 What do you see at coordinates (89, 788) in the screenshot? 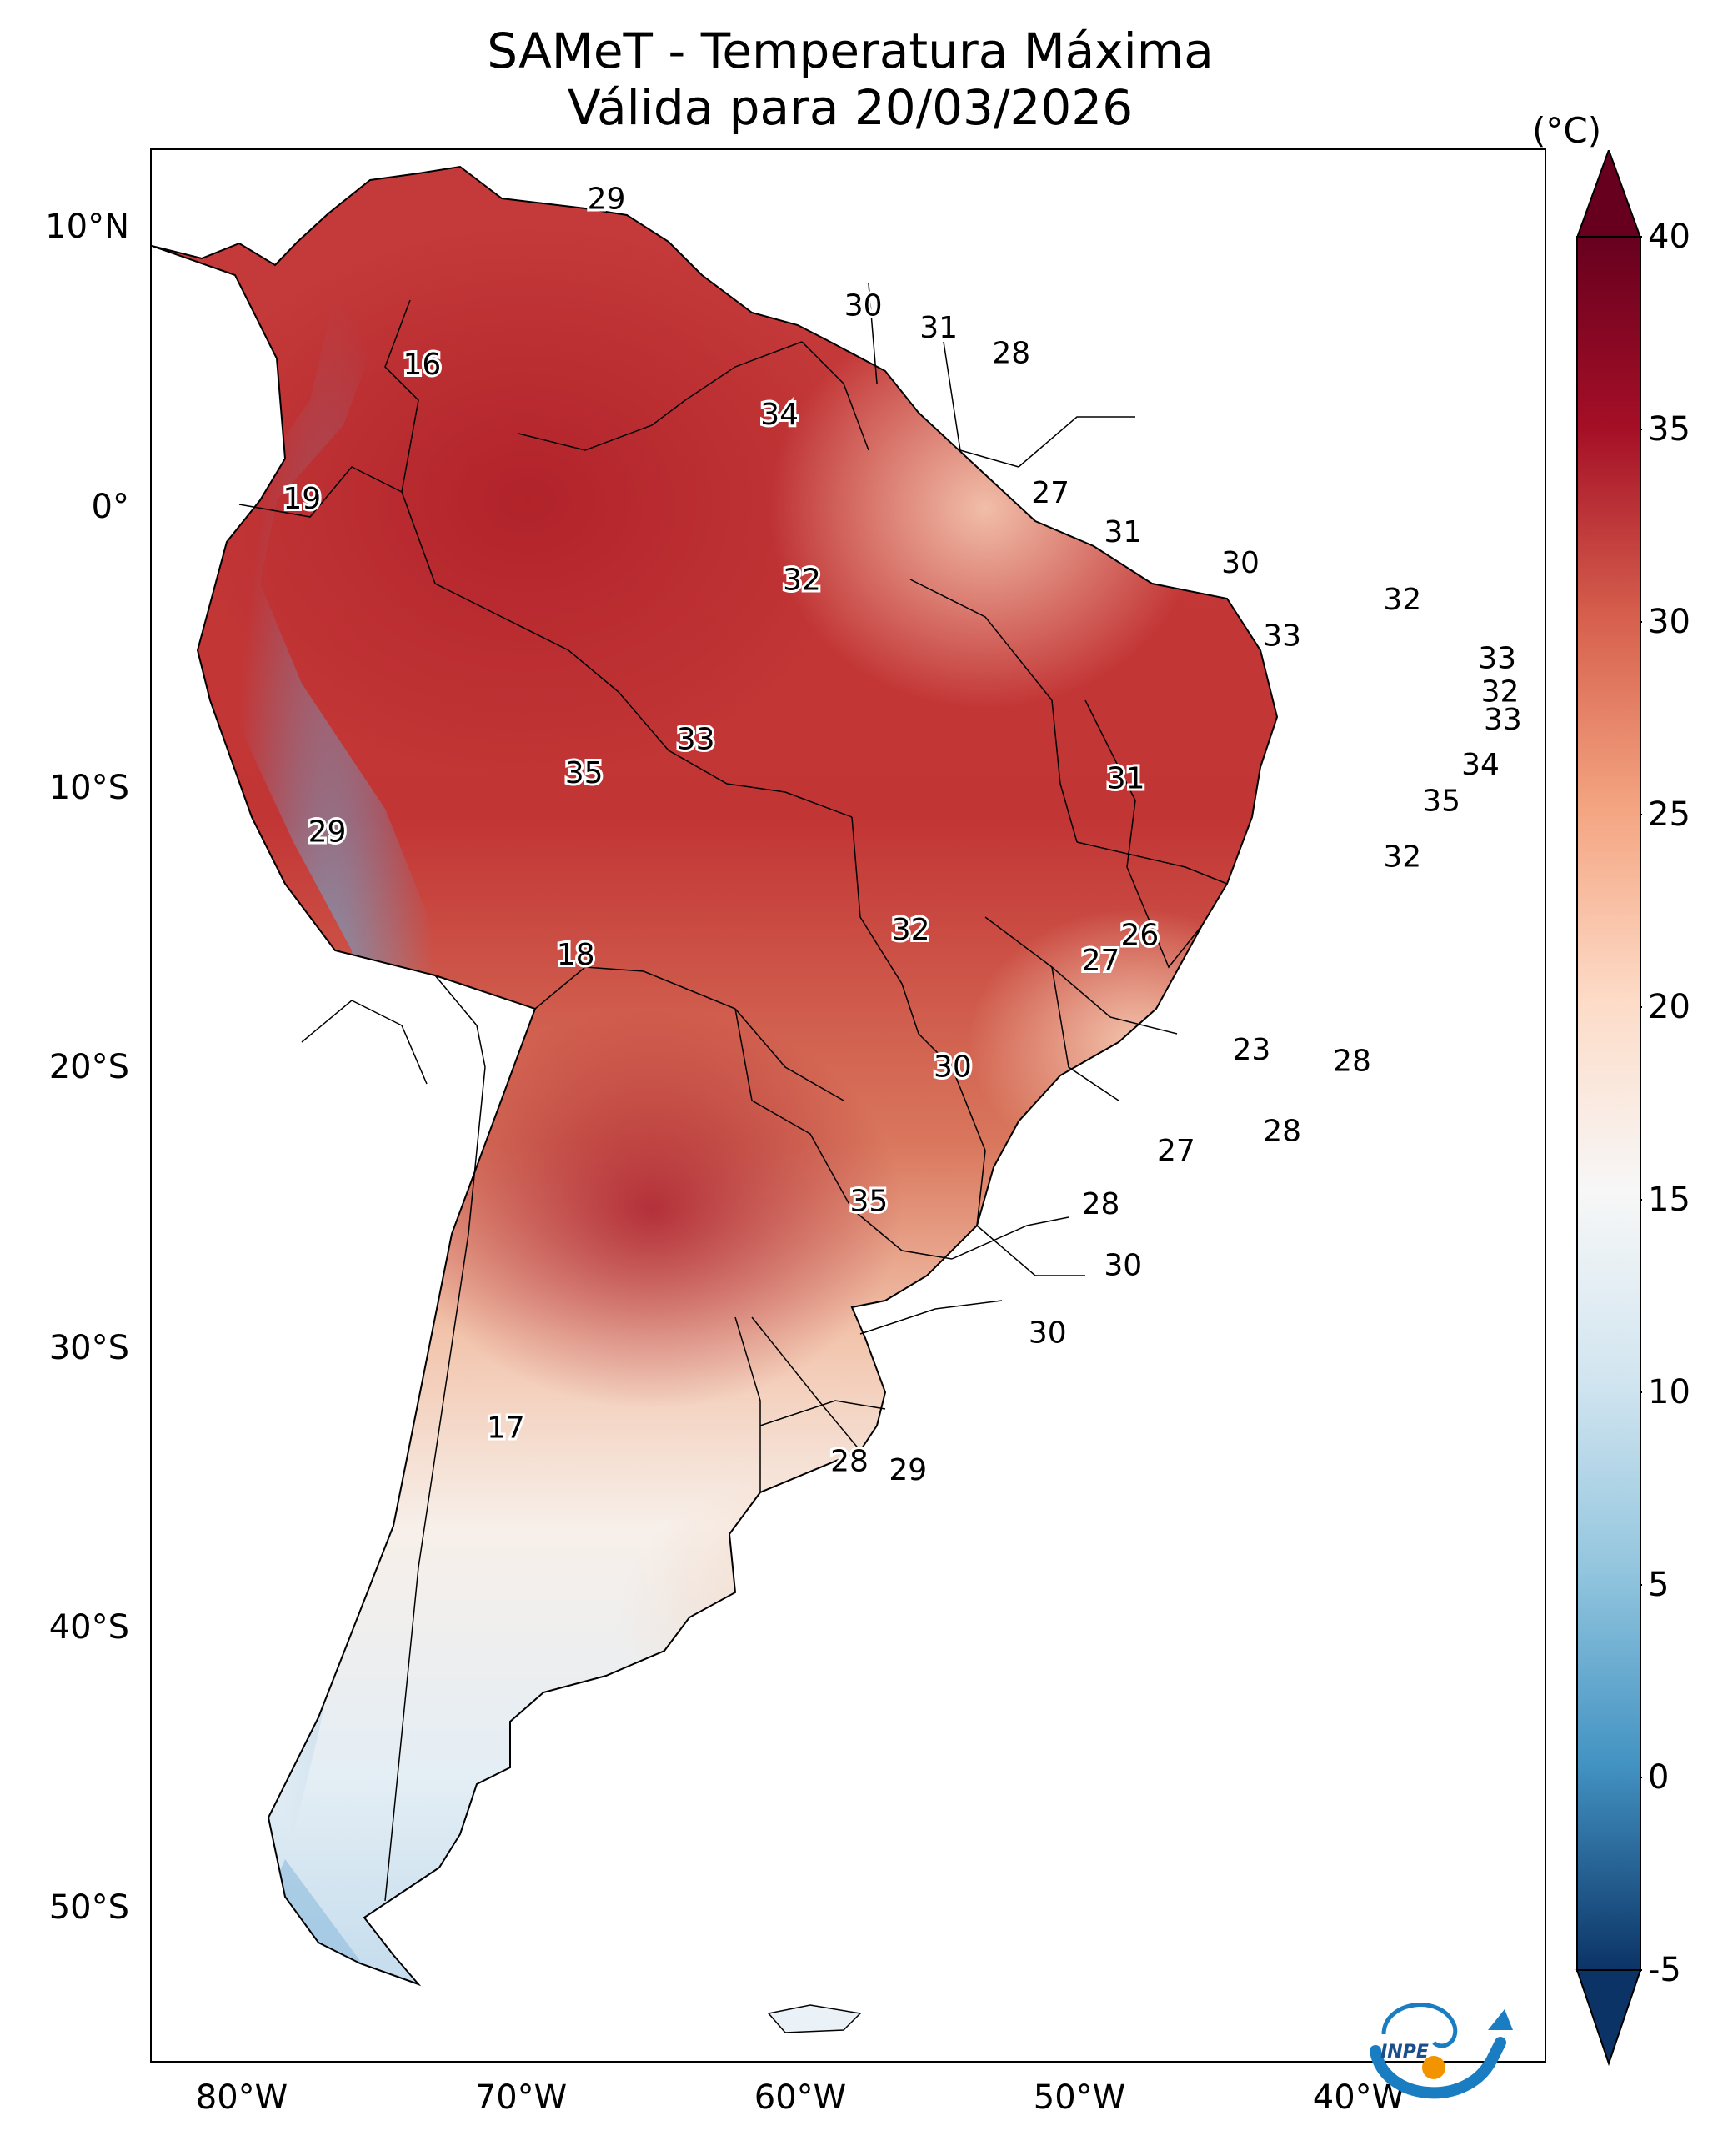
I see `lat-tick-10s: 10°S` at bounding box center [89, 788].